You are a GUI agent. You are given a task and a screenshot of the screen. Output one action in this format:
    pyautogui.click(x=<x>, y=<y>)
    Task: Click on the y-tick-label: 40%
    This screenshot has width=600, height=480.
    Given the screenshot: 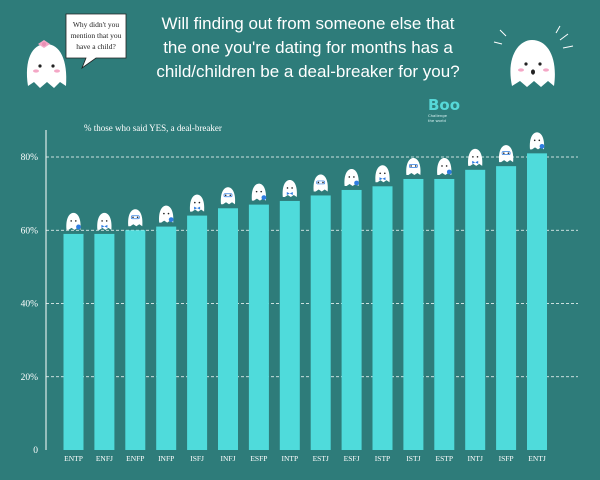 What is the action you would take?
    pyautogui.click(x=30, y=305)
    